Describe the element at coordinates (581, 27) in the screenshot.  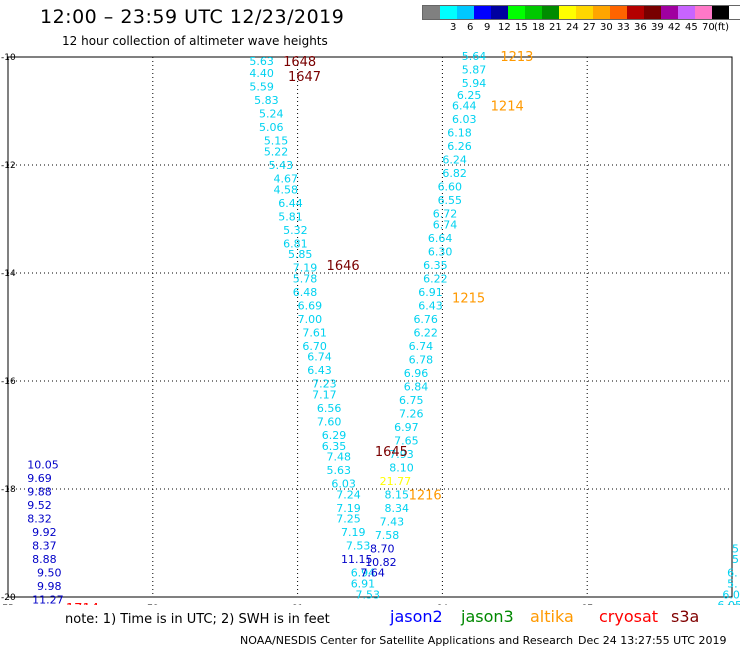
I see `legend-labels: 3 6 9 12 15 18 21 24 27 30 33 36 39 42 45 70 (ft)` at that location.